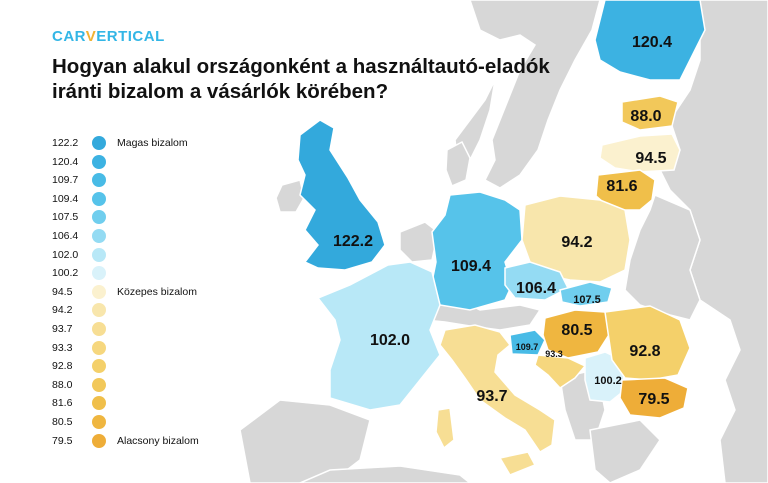  I want to click on legend-value: 80.5, so click(62, 422).